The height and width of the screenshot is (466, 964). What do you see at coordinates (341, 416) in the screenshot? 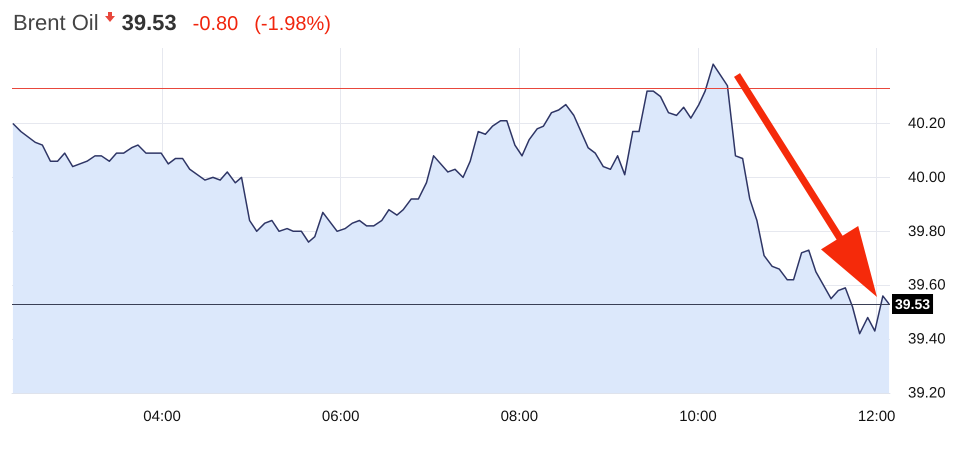
I see `x-tick-label: 06:00` at bounding box center [341, 416].